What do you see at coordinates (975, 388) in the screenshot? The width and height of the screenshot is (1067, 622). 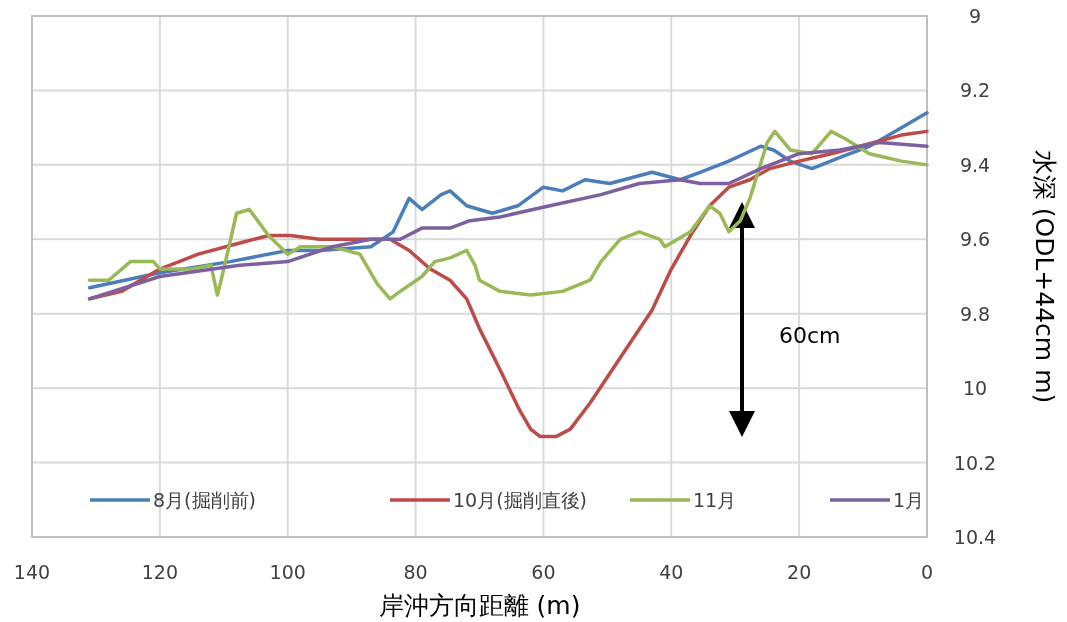 I see `y-tick-label: 10` at bounding box center [975, 388].